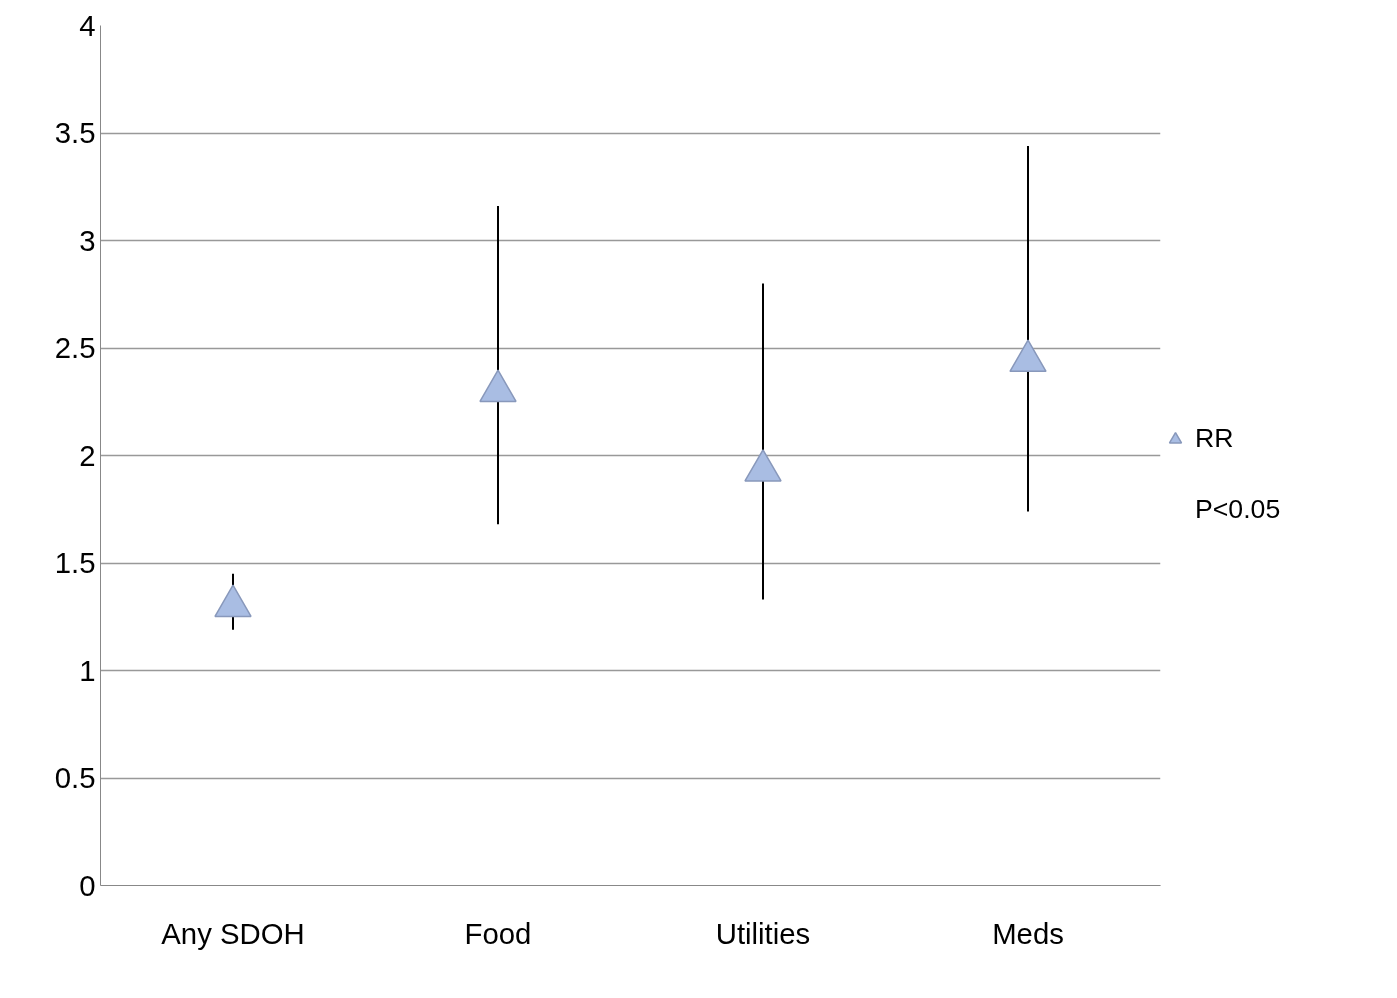 This screenshot has width=1397, height=998. Describe the element at coordinates (75, 132) in the screenshot. I see `y-tick-label: 3.5` at that location.